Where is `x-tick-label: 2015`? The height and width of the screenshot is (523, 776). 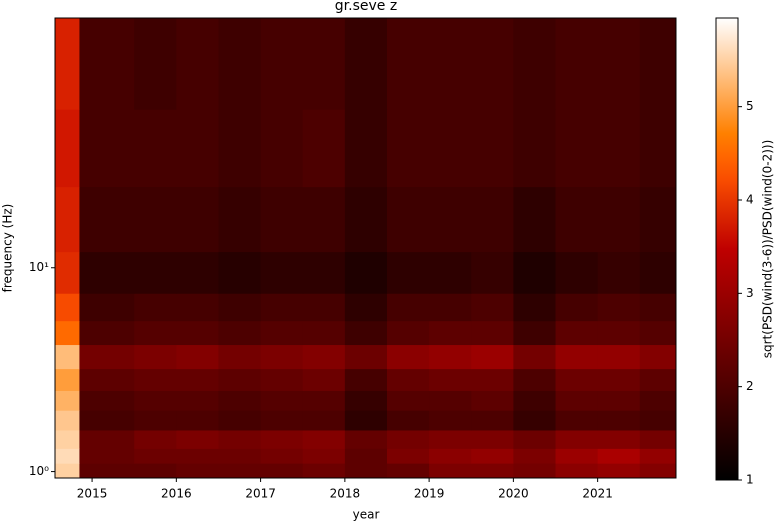 x-tick-label: 2015 is located at coordinates (92, 494).